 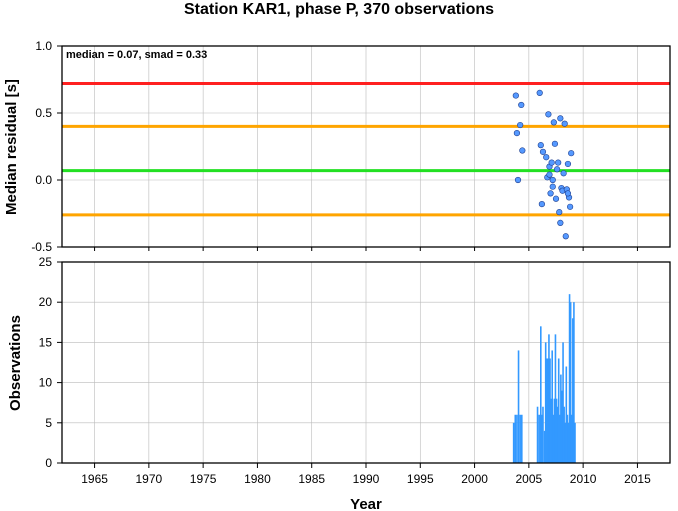 What do you see at coordinates (474, 479) in the screenshot?
I see `x-tick-label: 2000` at bounding box center [474, 479].